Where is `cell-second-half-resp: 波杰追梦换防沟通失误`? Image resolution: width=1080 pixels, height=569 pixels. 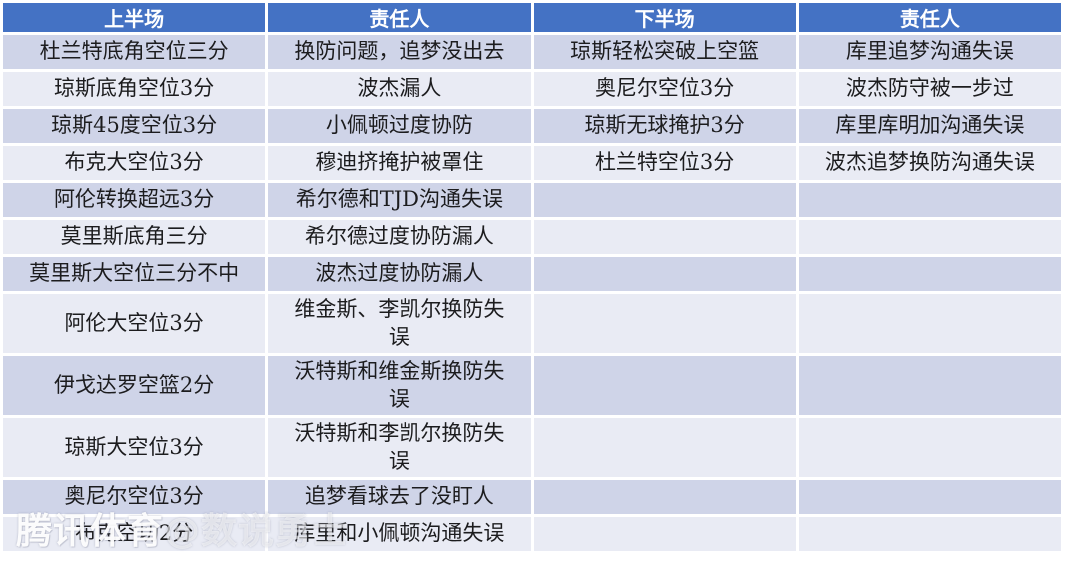 cell-second-half-resp: 波杰追梦换防沟通失误 is located at coordinates (929, 163).